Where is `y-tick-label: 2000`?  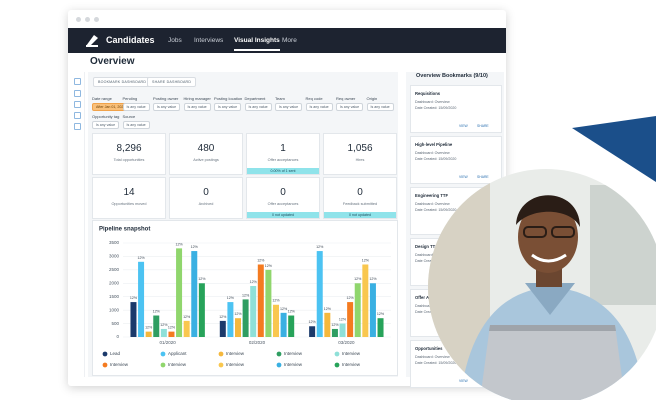
y-tick-label: 2000 is located at coordinates (114, 282).